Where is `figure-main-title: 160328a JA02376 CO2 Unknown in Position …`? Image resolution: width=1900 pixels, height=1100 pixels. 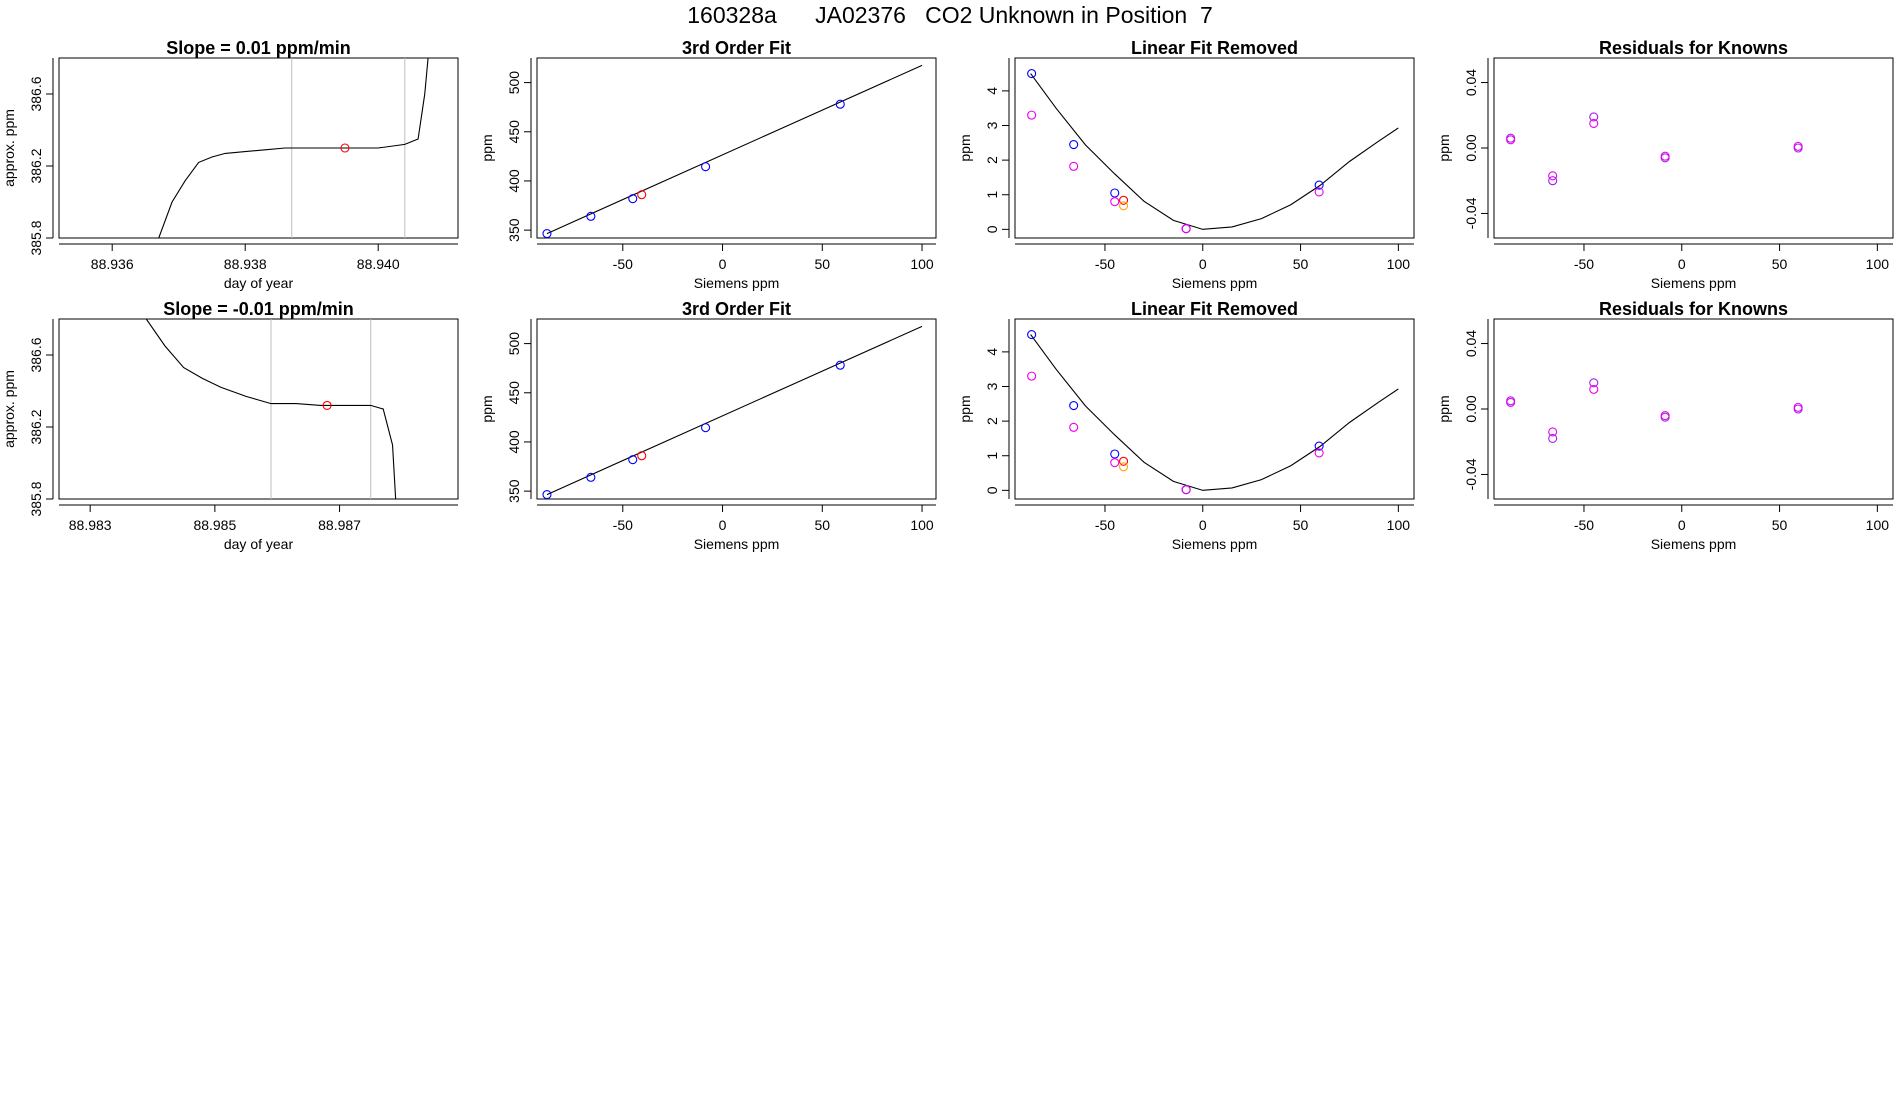 figure-main-title: 160328a JA02376 CO2 Unknown in Position … is located at coordinates (950, 15).